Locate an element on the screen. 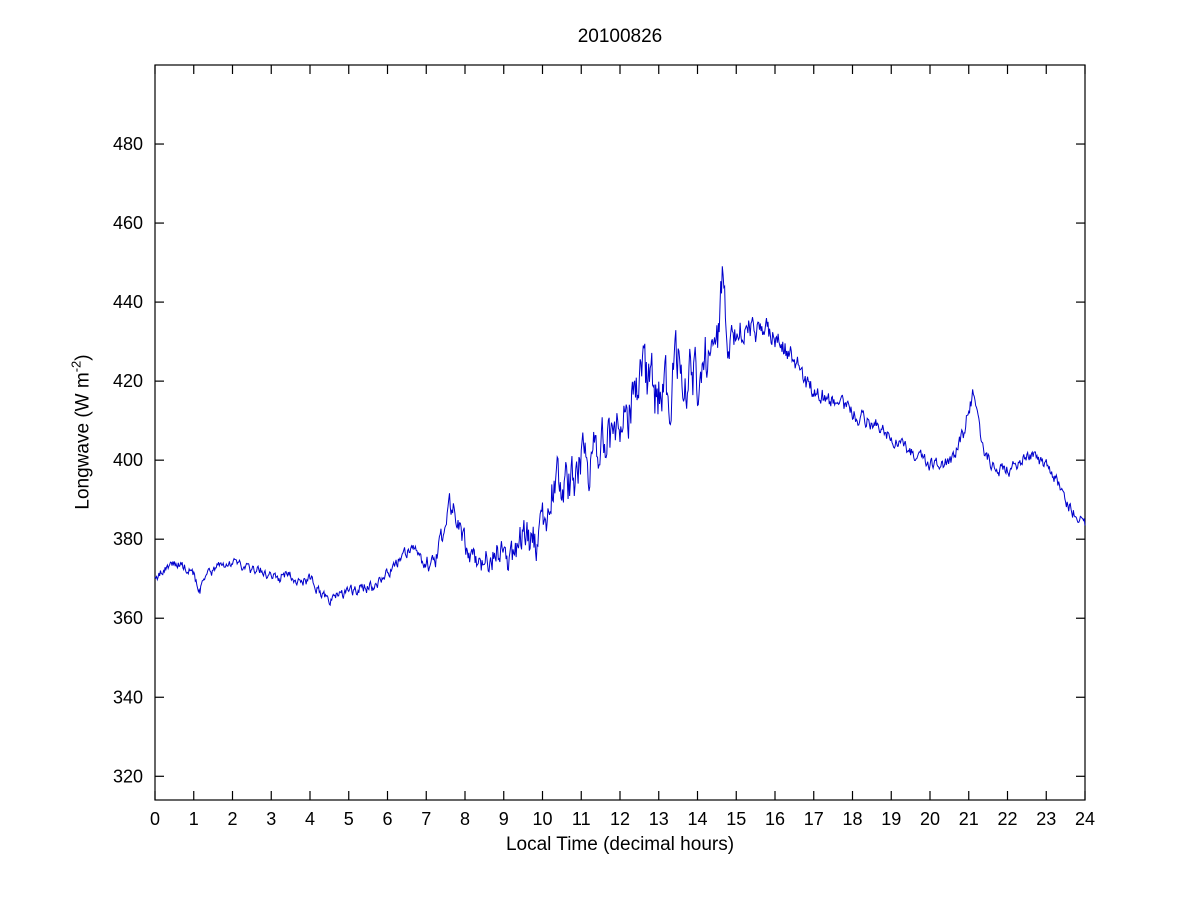 The height and width of the screenshot is (900, 1201). x-tick-label: 20 is located at coordinates (930, 819).